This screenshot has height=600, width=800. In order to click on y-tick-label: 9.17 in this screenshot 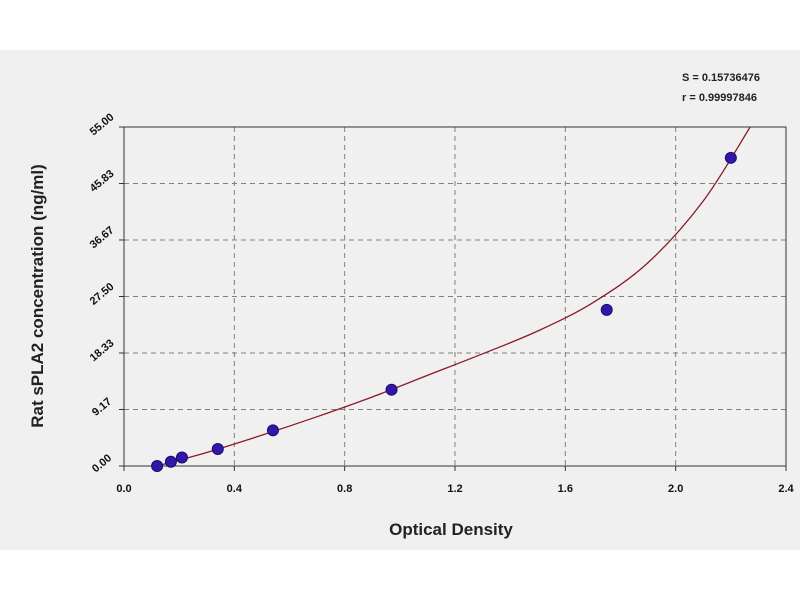, I will do `click(102, 407)`.